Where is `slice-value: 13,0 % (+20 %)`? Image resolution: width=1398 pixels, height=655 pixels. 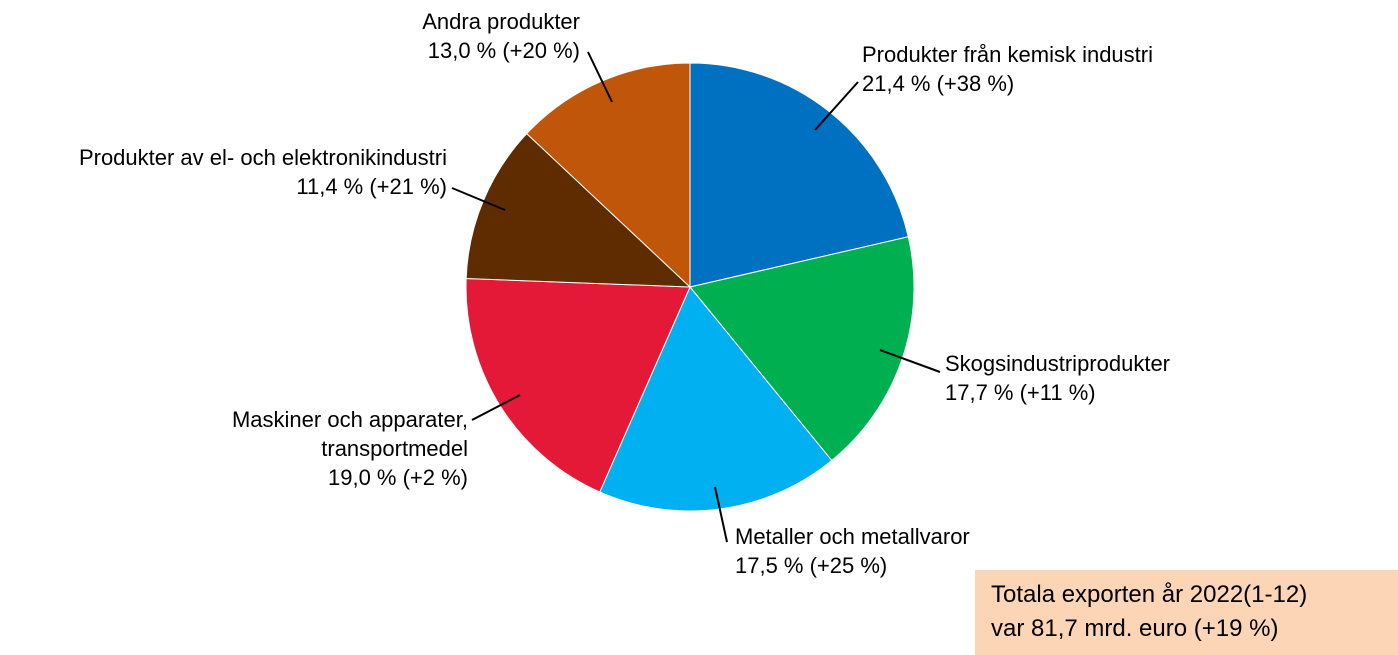 slice-value: 13,0 % (+20 %) is located at coordinates (503, 50).